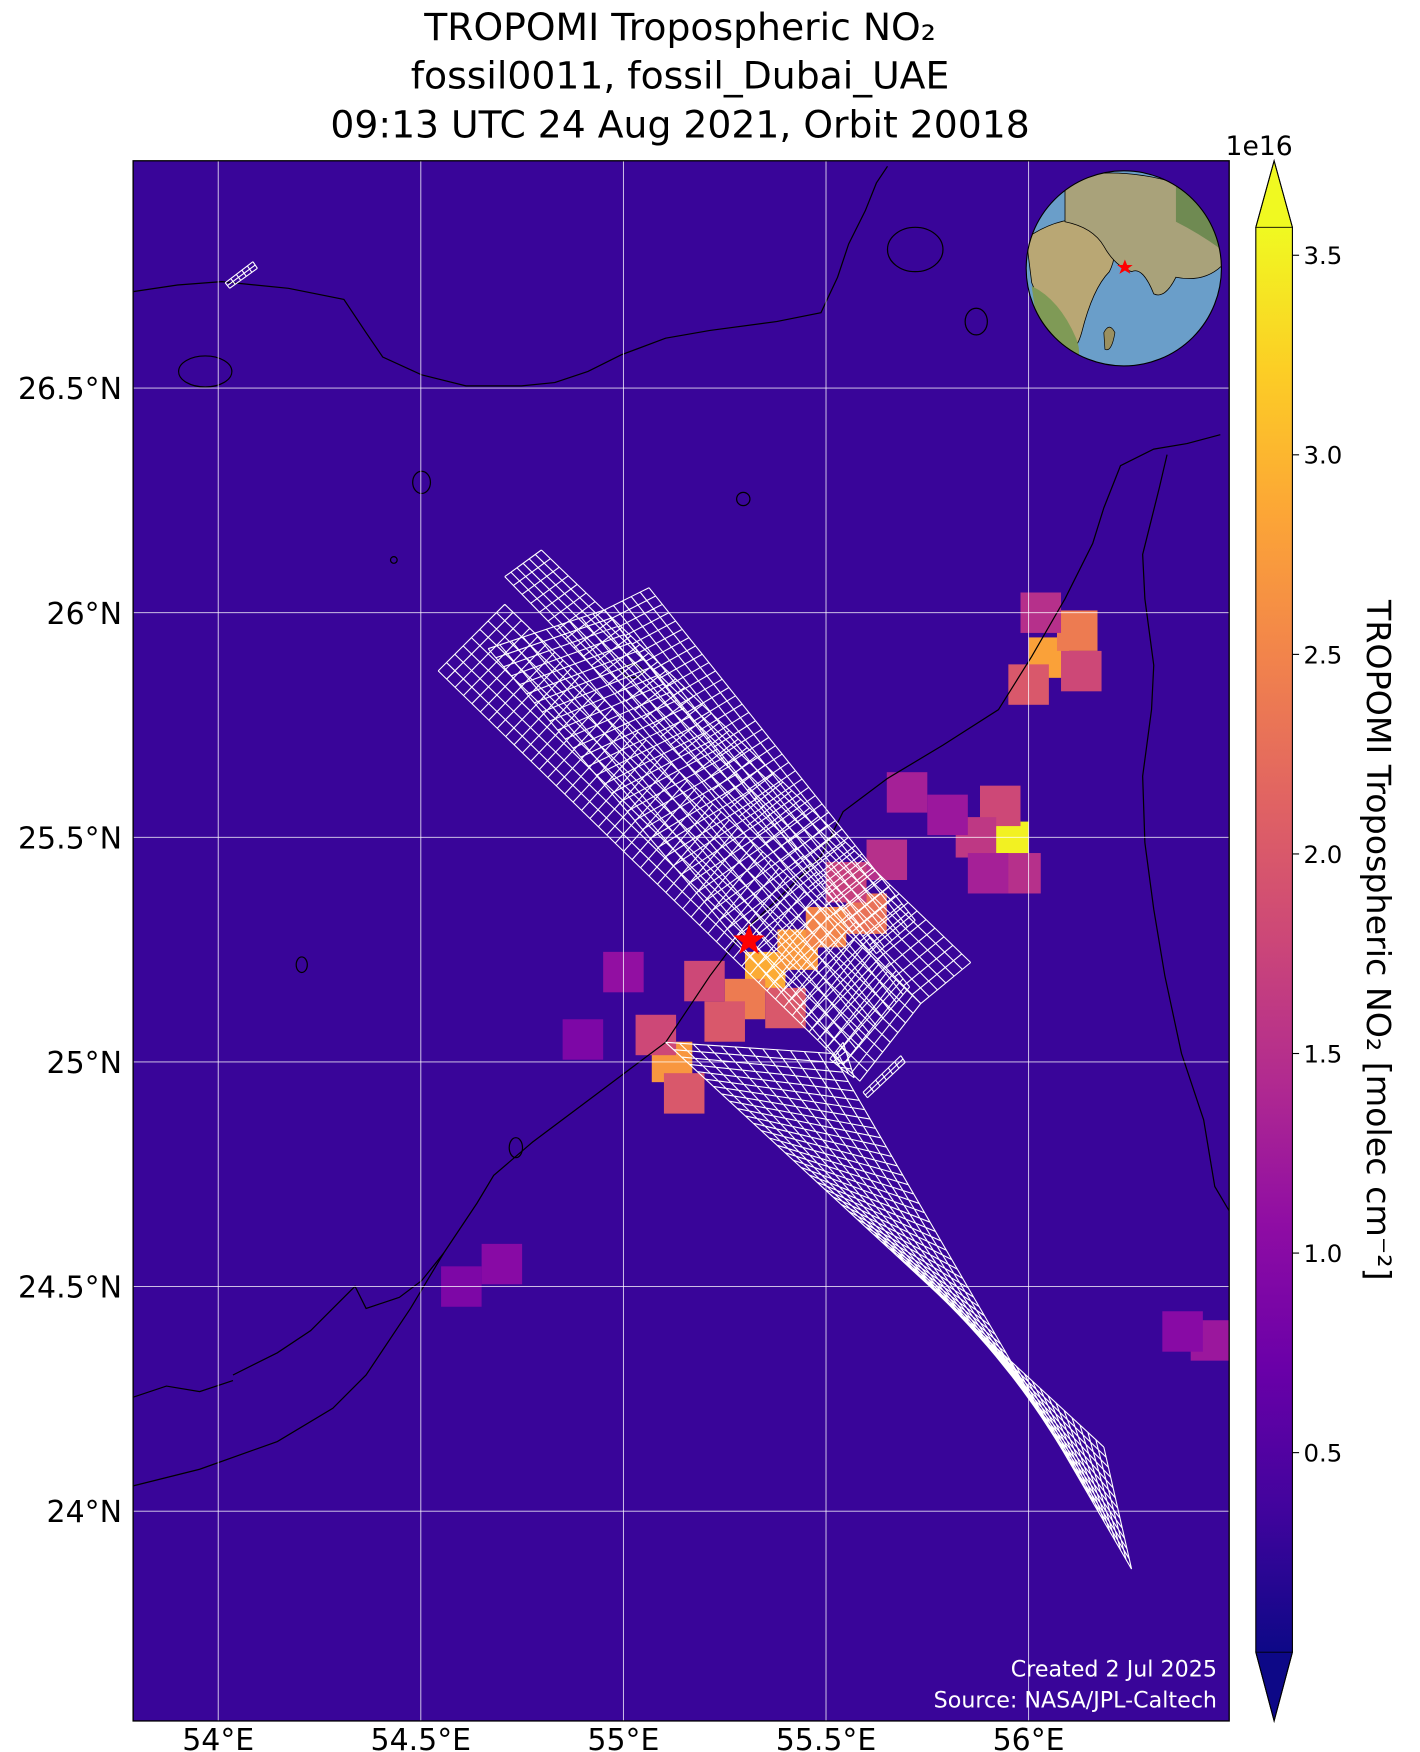  I want to click on madagascar, so click(1109, 338).